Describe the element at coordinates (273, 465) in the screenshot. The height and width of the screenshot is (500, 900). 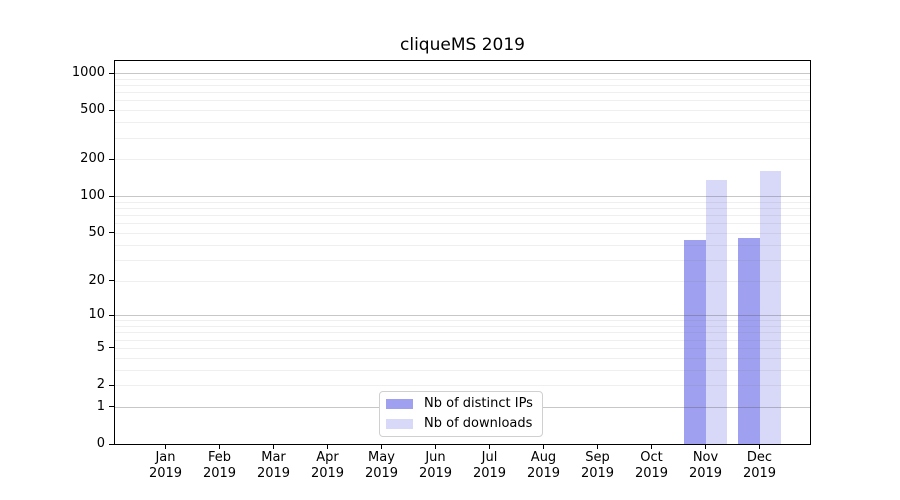
I see `x-tick-label-mar: Mar 2019` at that location.